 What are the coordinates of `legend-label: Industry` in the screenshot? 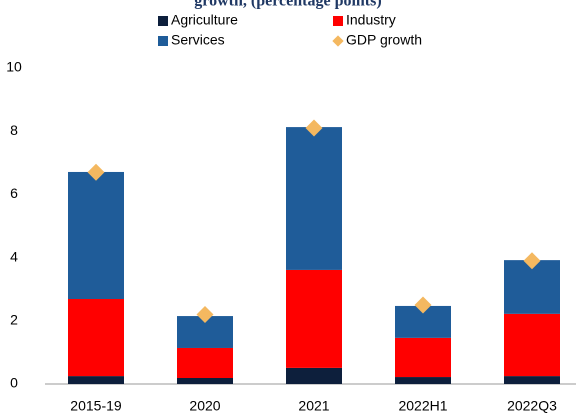 It's located at (371, 20).